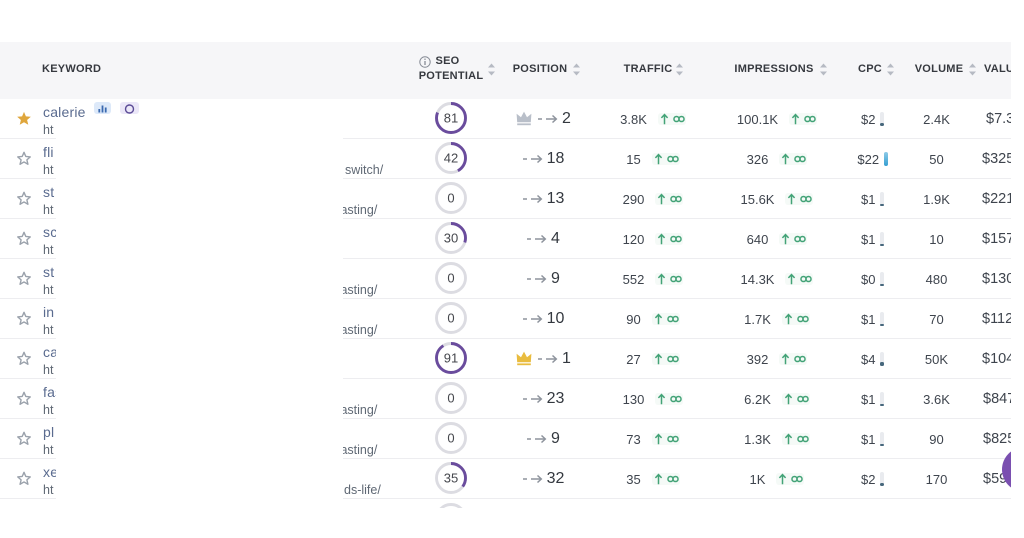 Image resolution: width=1024 pixels, height=538 pixels. I want to click on svg-text: 91, so click(451, 358).